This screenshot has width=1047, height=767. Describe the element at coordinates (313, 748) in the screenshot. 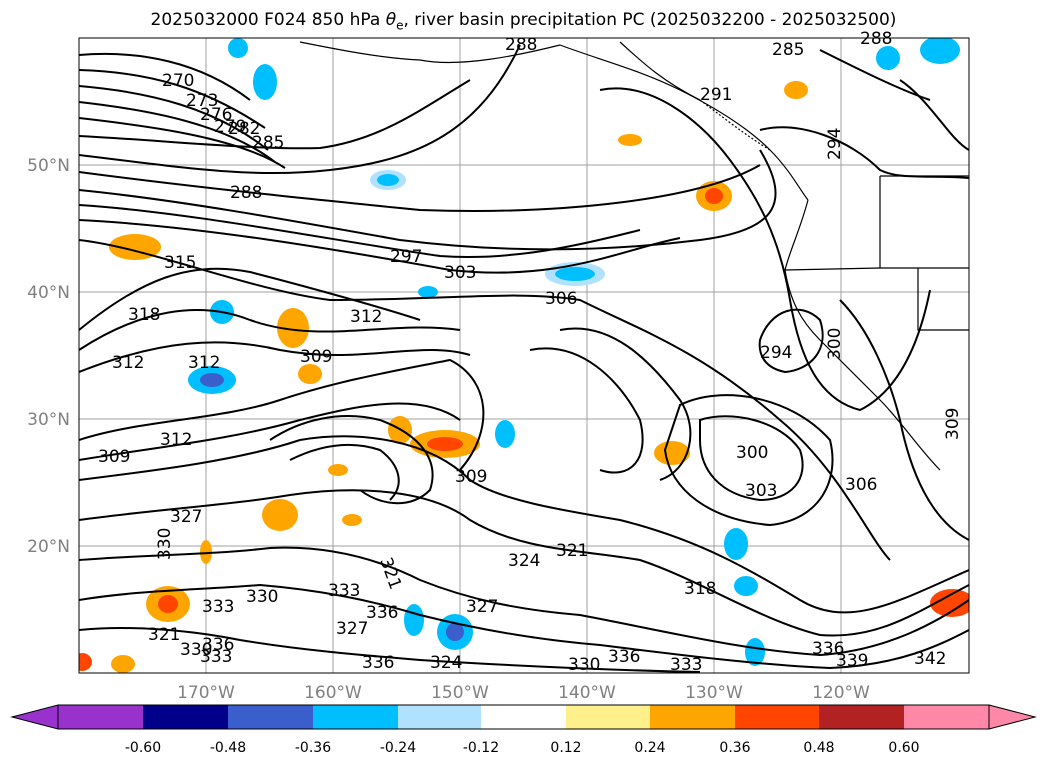

I see `colorbar-tick: -0.36` at that location.